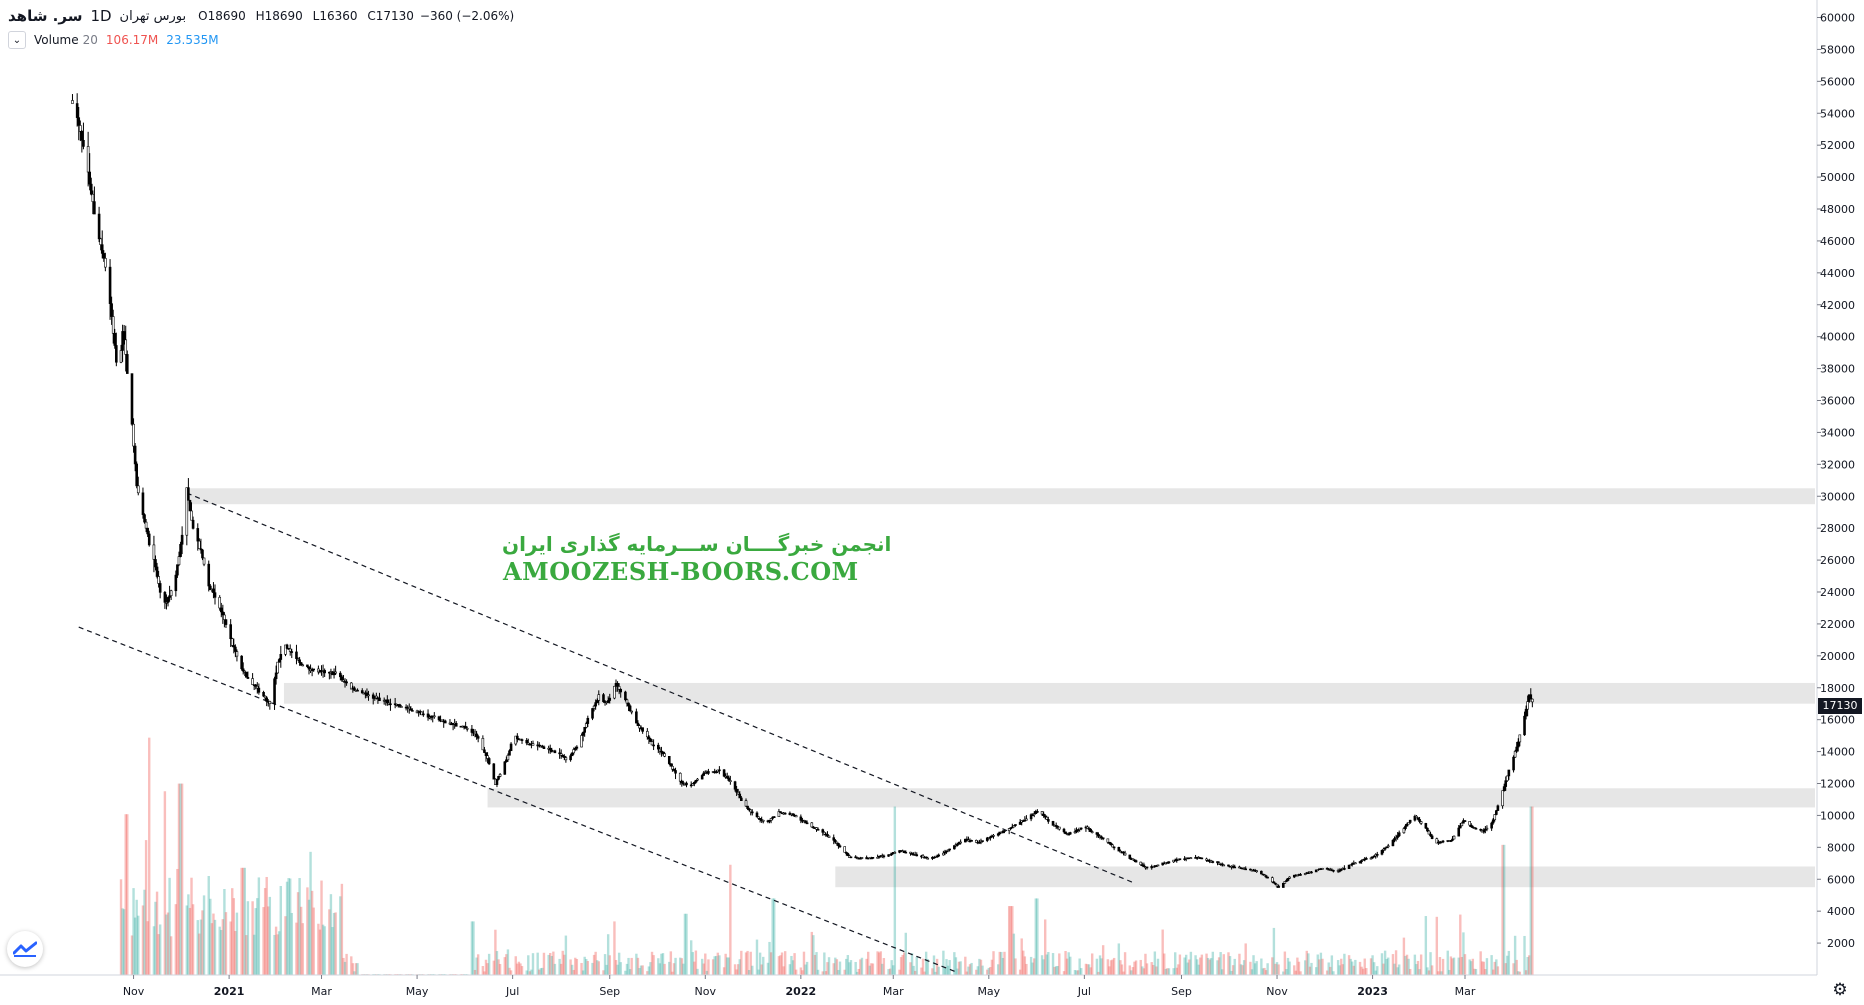 This screenshot has height=1005, width=1864. I want to click on price-tick-label: 50000, so click(1837, 177).